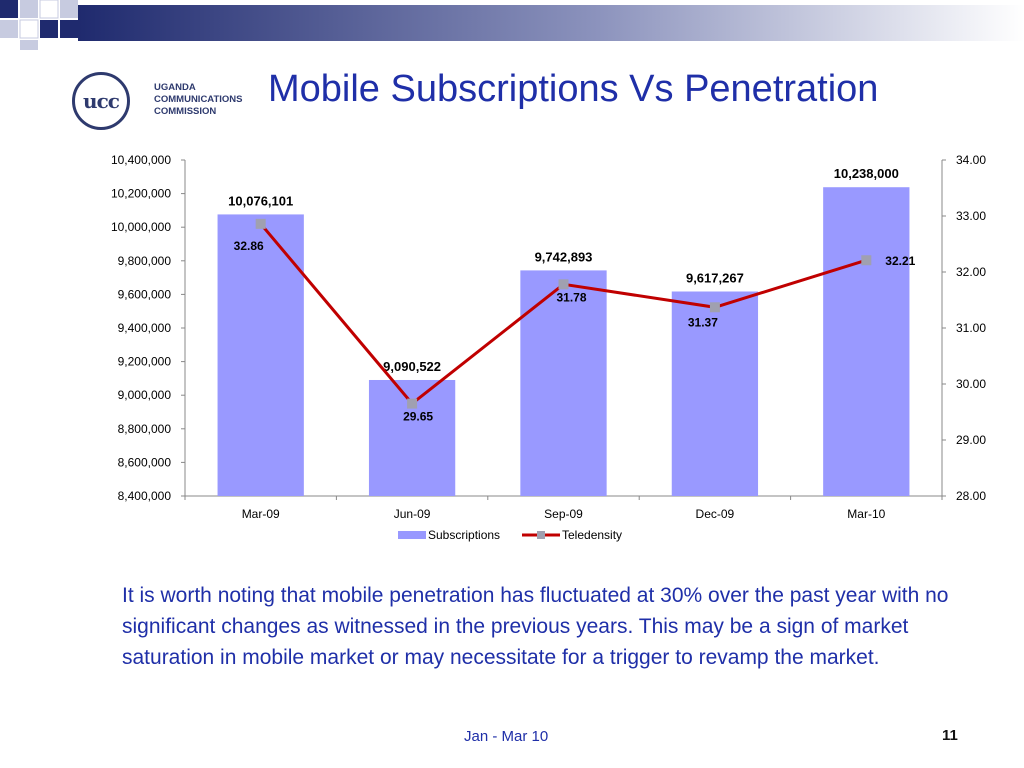  Describe the element at coordinates (592, 535) in the screenshot. I see `legend-label-teledensity: Teledensity` at that location.